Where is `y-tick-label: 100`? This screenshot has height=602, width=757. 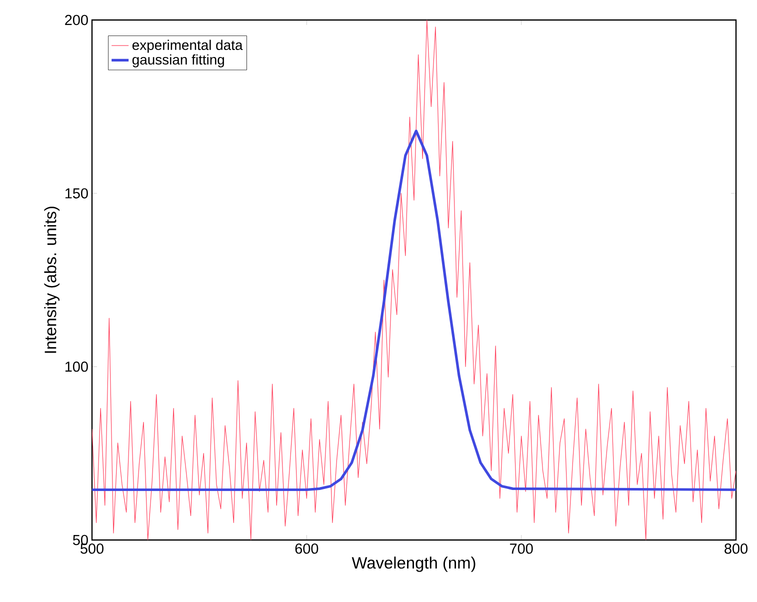
y-tick-label: 100 is located at coordinates (76, 367).